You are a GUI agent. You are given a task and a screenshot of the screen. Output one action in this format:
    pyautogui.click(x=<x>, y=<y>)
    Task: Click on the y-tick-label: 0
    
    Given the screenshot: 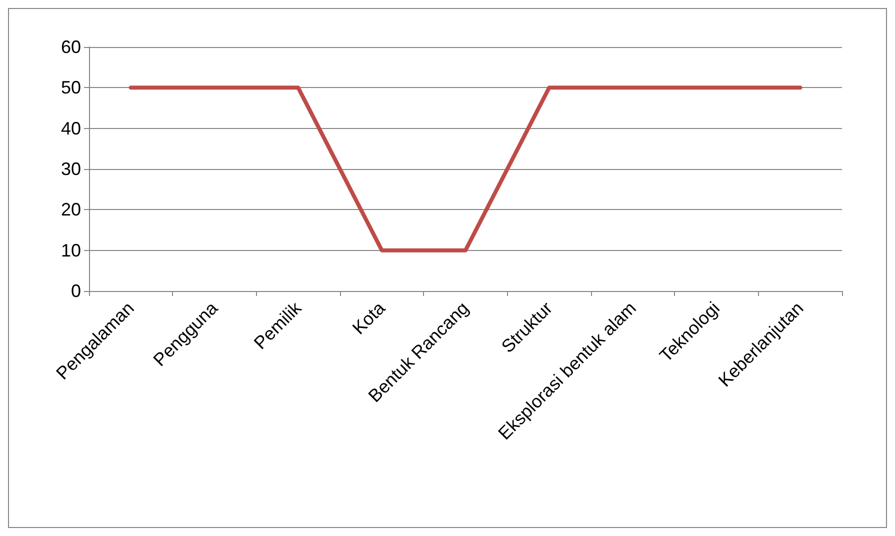 What is the action you would take?
    pyautogui.click(x=75, y=291)
    